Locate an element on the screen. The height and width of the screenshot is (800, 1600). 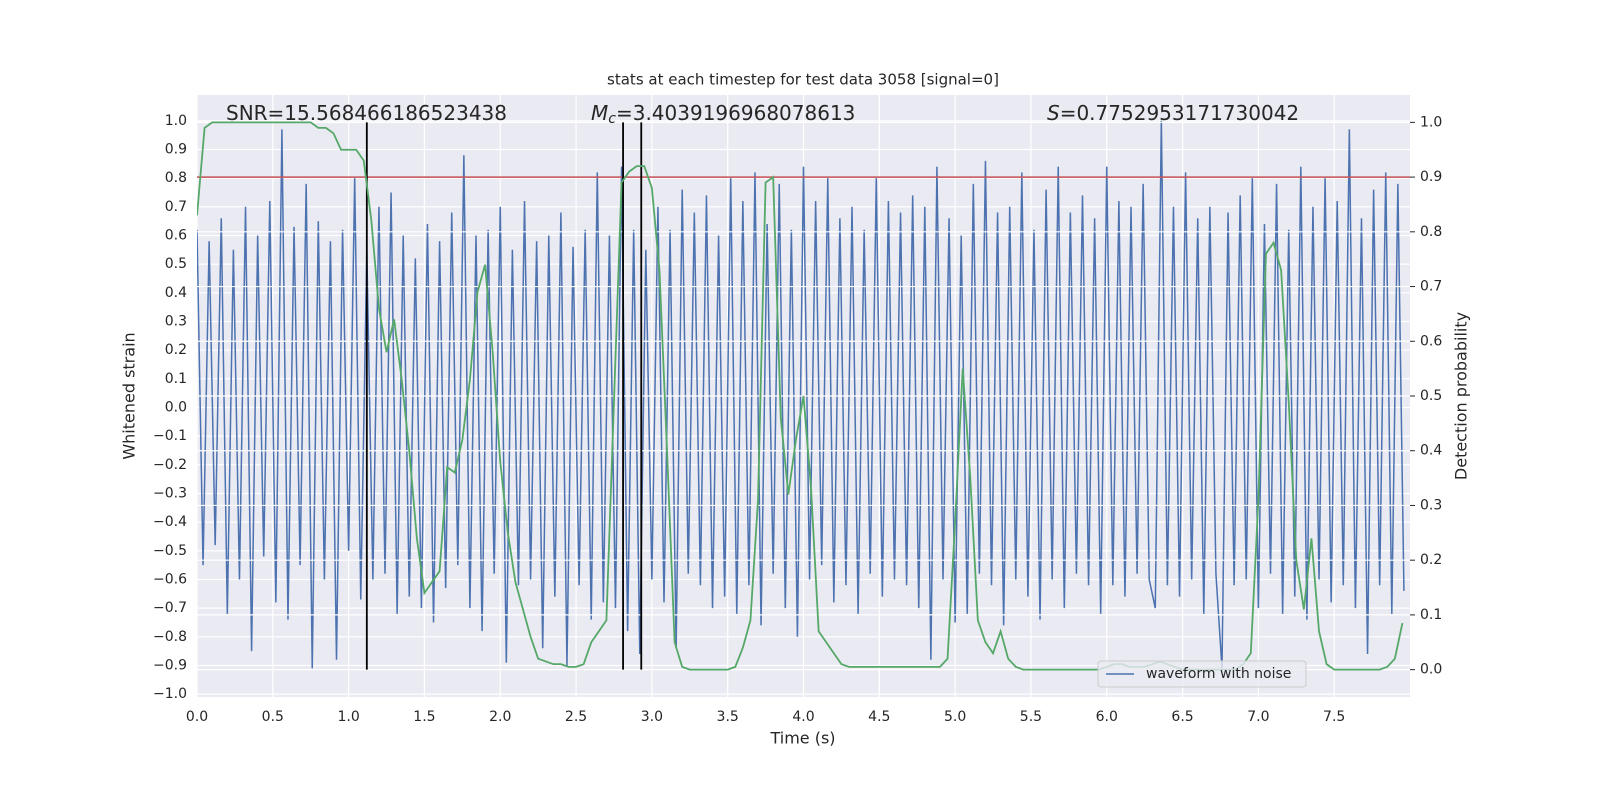
x-tick-label: 6.0 is located at coordinates (1107, 717).